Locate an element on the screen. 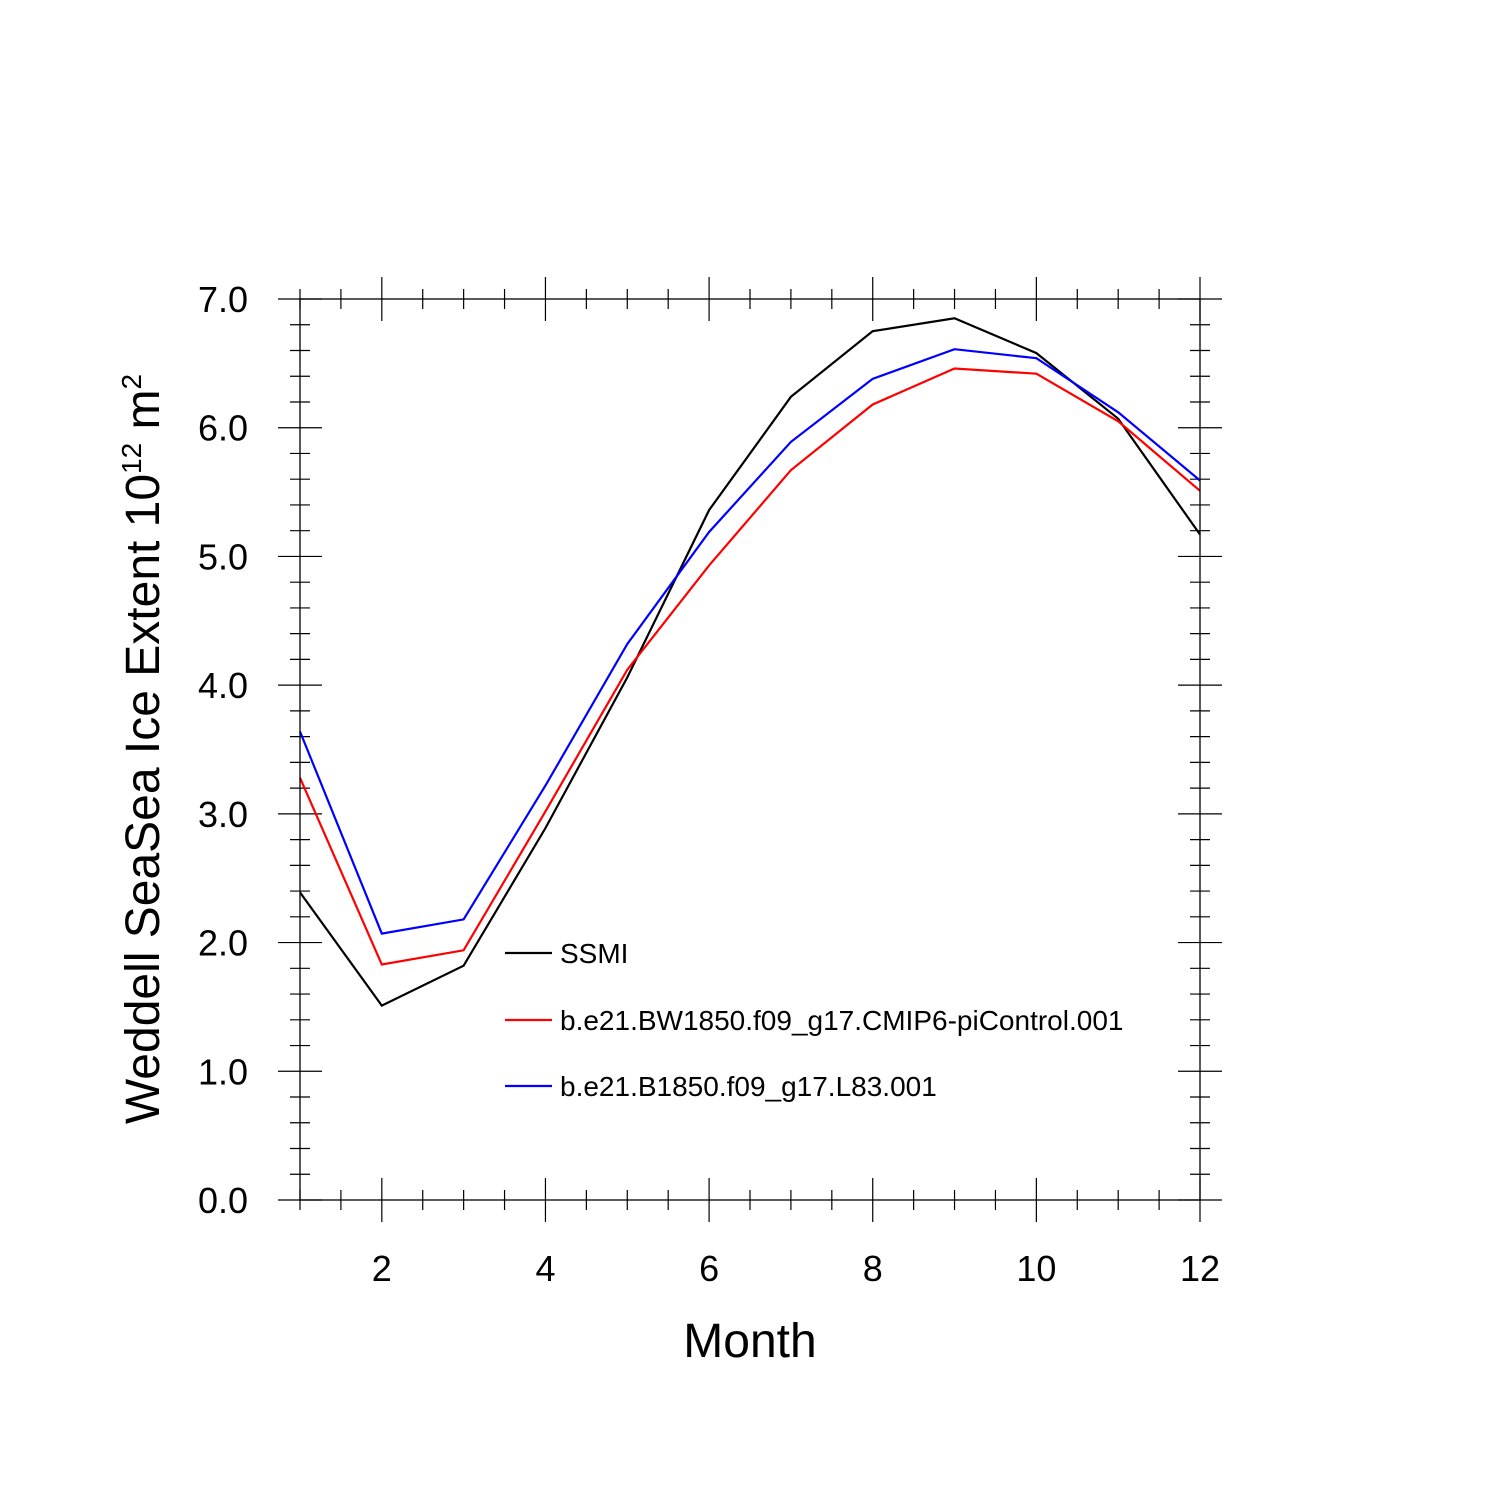 This screenshot has width=1500, height=1500. x-tick-label: 12 is located at coordinates (1200, 1268).